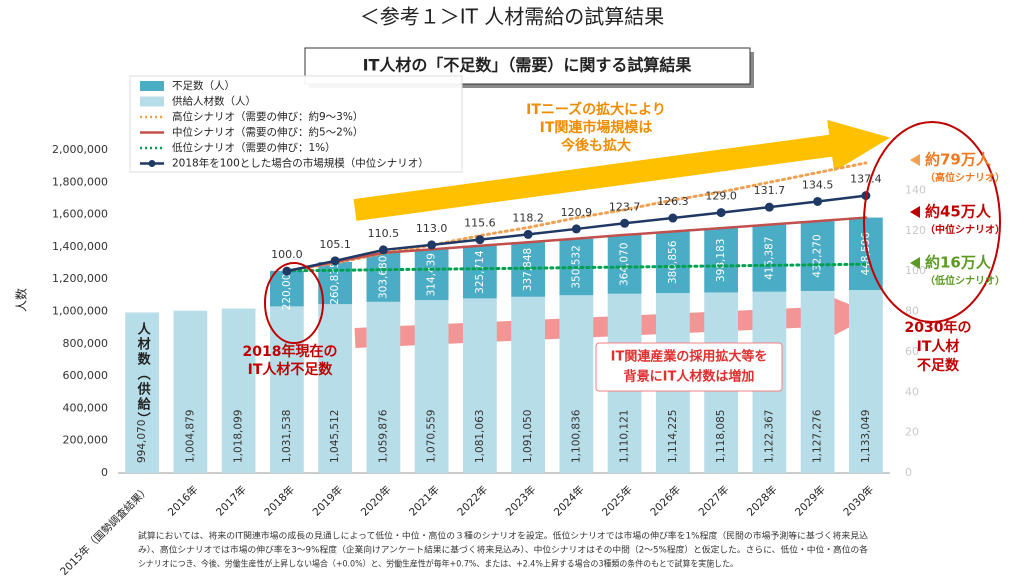 The image size is (1024, 577). I want to click on annotation: 約79万人, so click(958, 160).